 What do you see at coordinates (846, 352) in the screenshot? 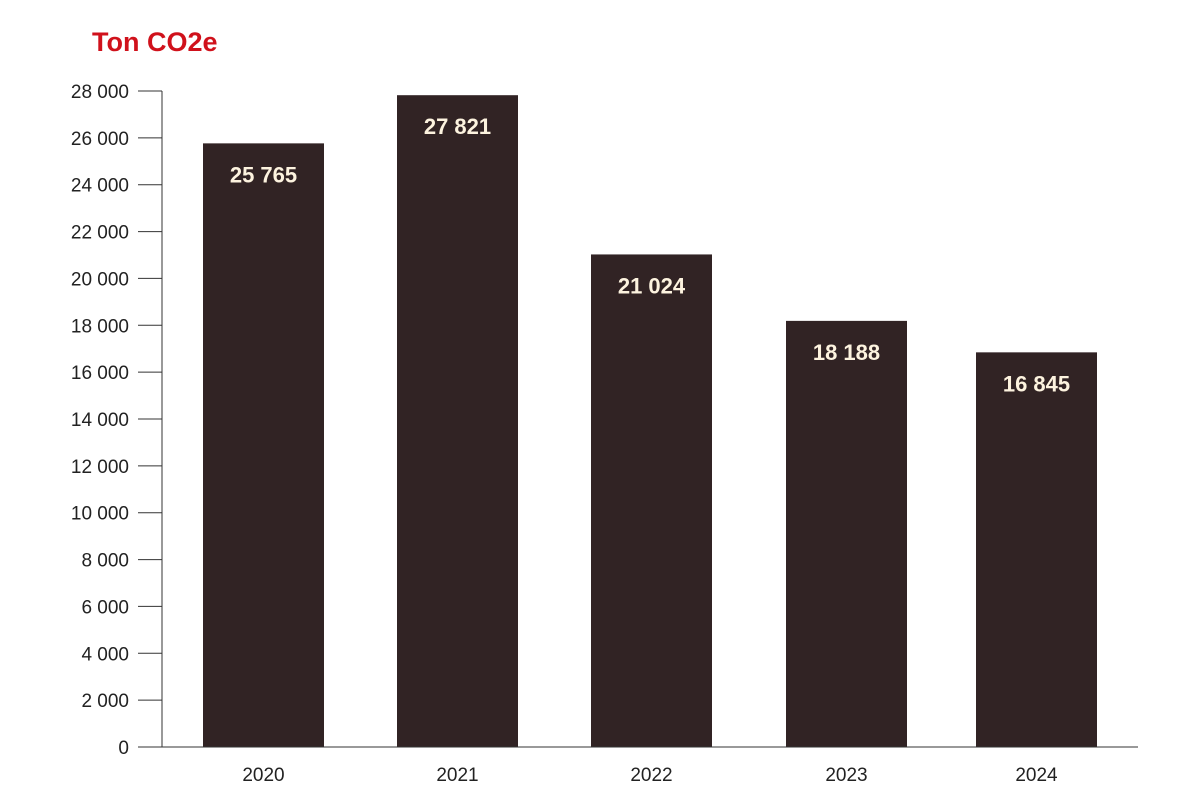
I see `data-label-2023: 18 188` at bounding box center [846, 352].